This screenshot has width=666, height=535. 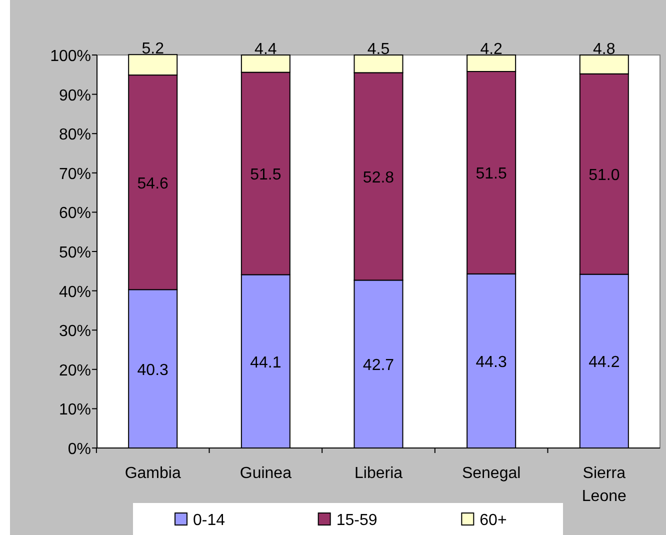 I want to click on y-tick-label: 100%, so click(x=70, y=56).